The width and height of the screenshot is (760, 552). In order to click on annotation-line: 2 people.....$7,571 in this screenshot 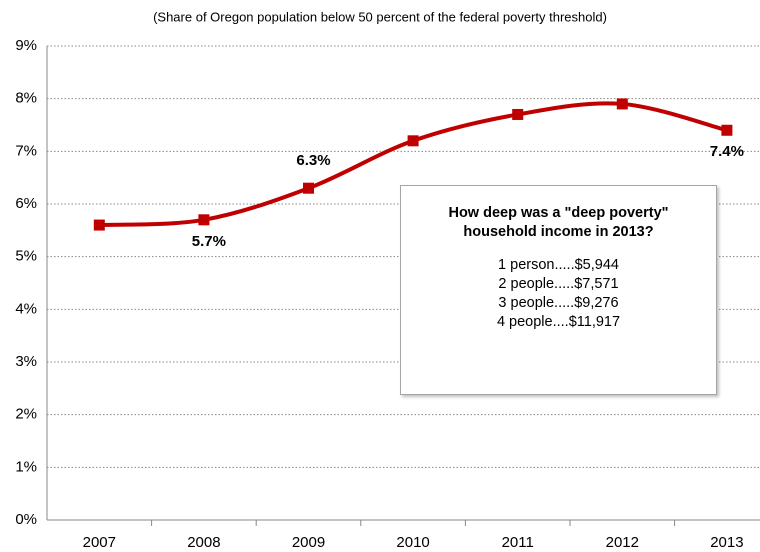, I will do `click(558, 284)`.